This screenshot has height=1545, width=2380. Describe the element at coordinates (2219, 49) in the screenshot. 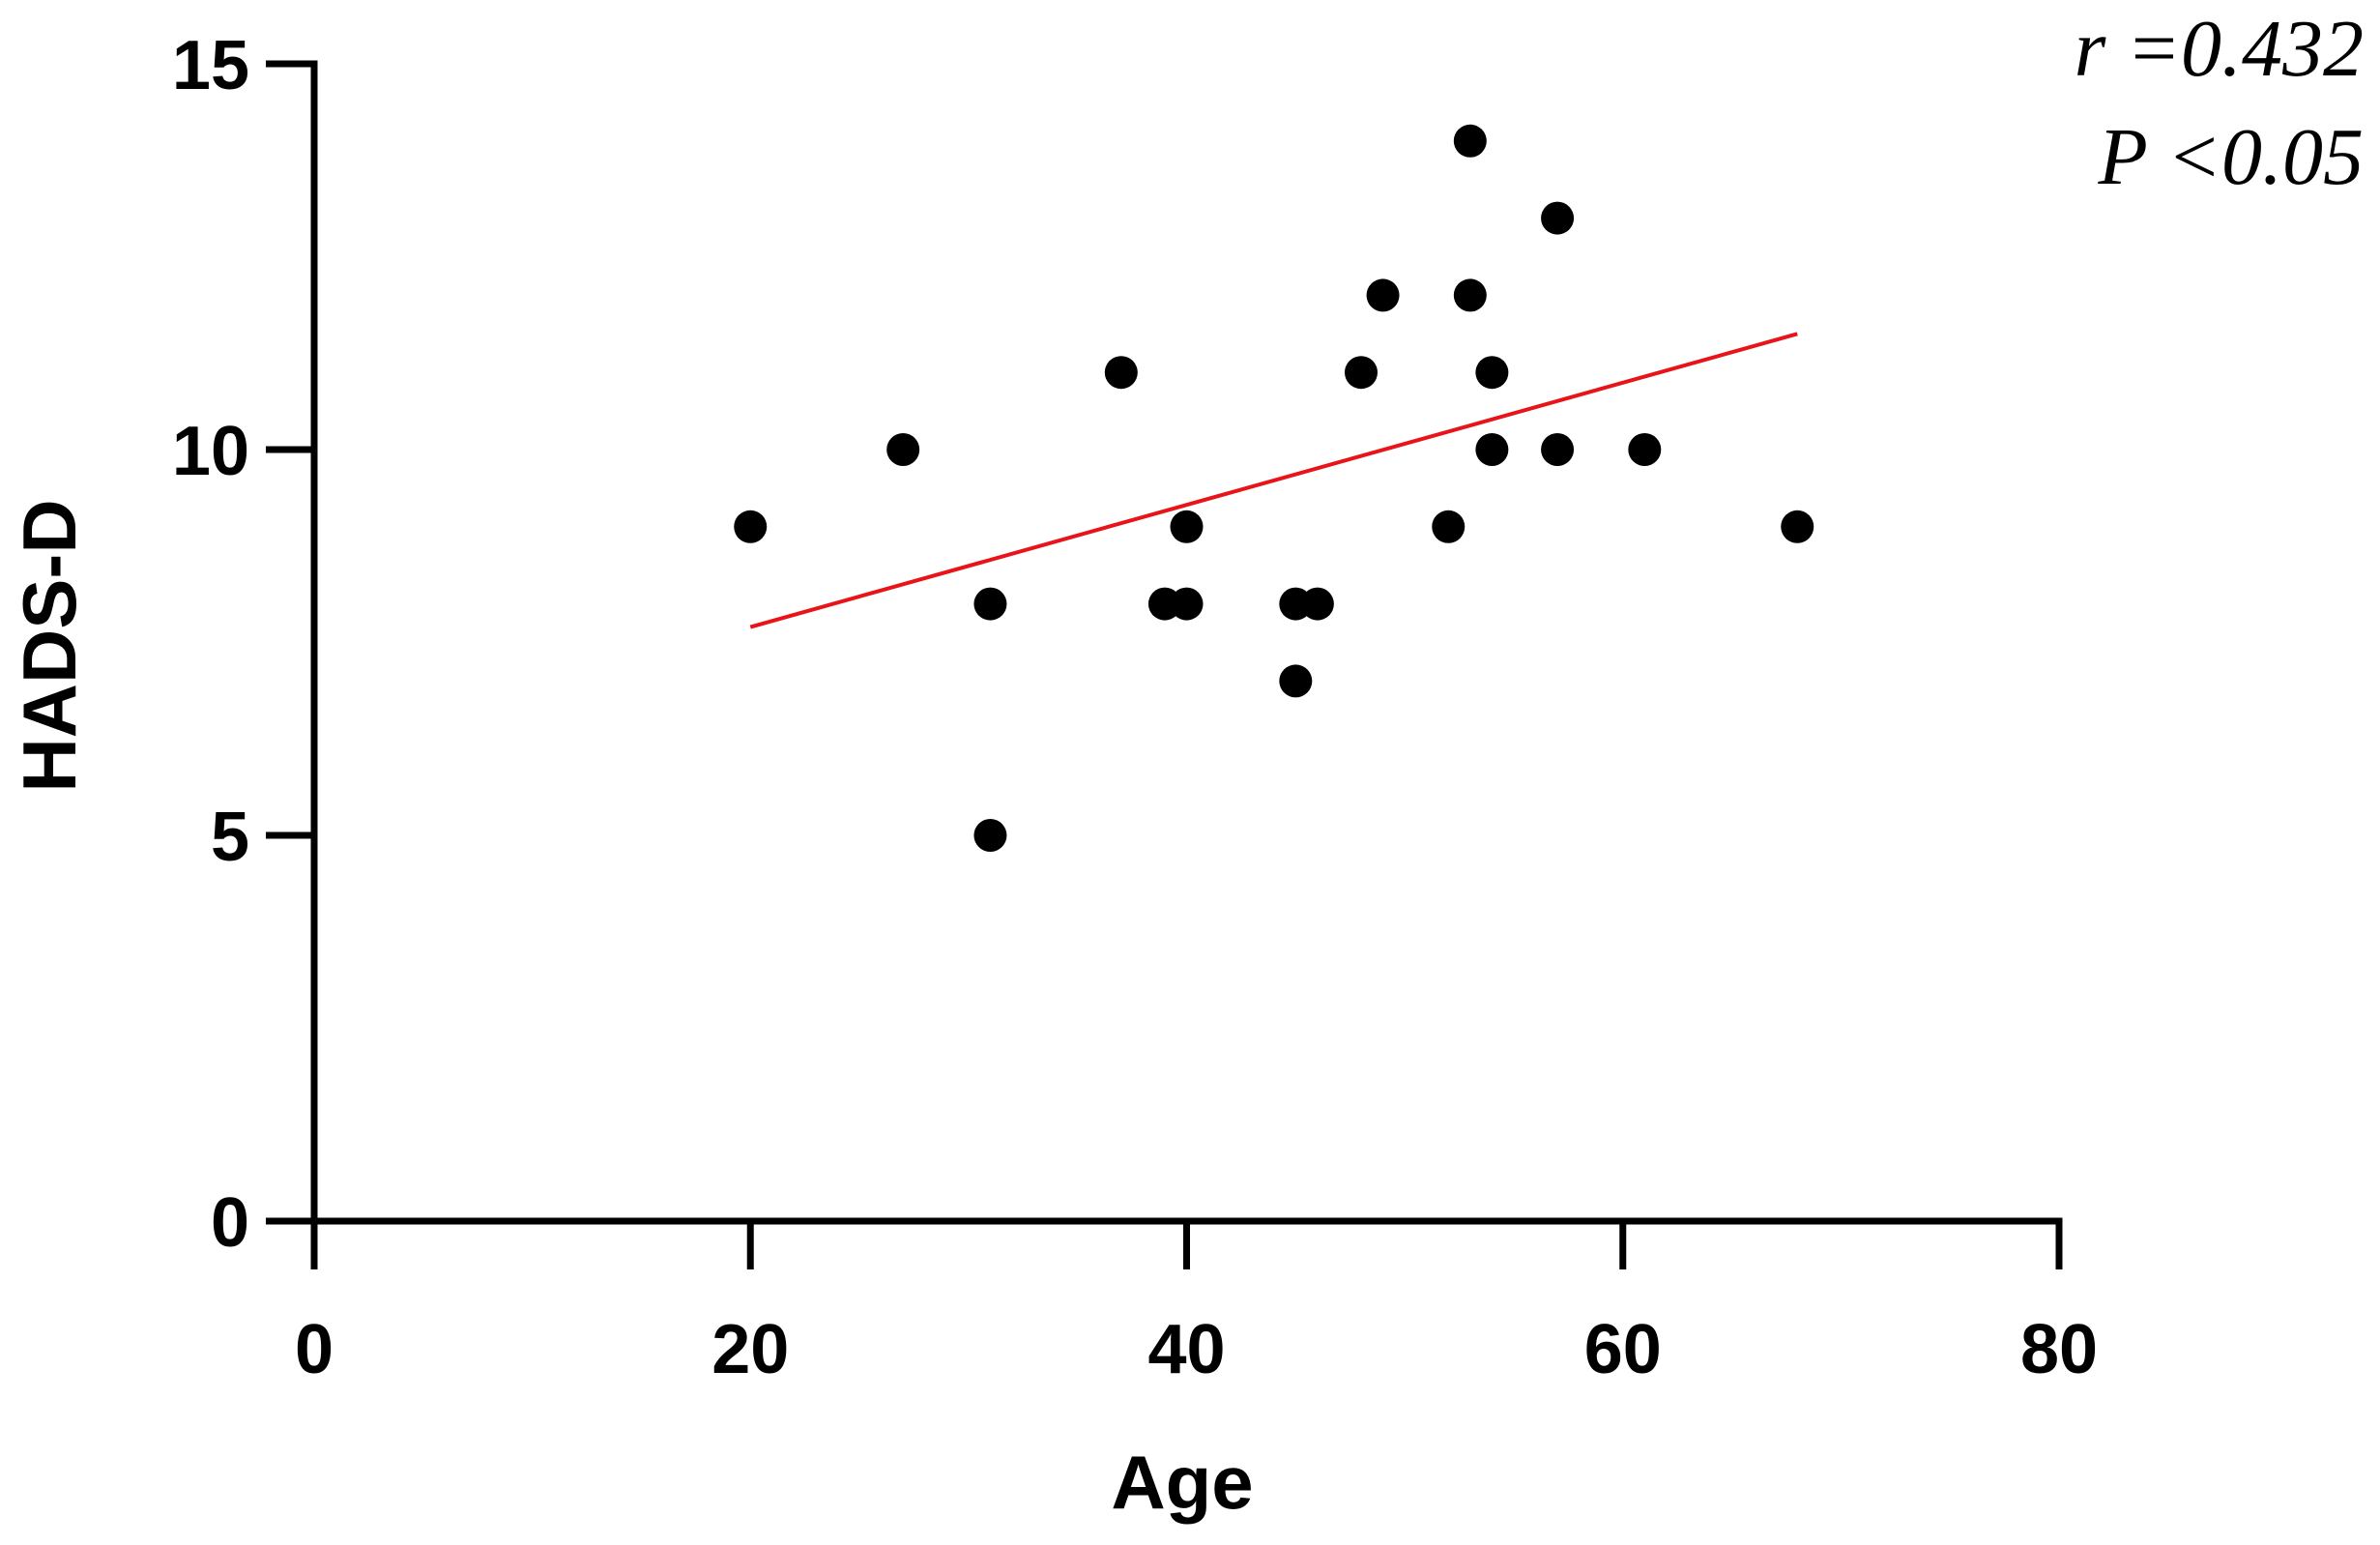

I see `correlation-coefficient-text: r =0.432` at that location.